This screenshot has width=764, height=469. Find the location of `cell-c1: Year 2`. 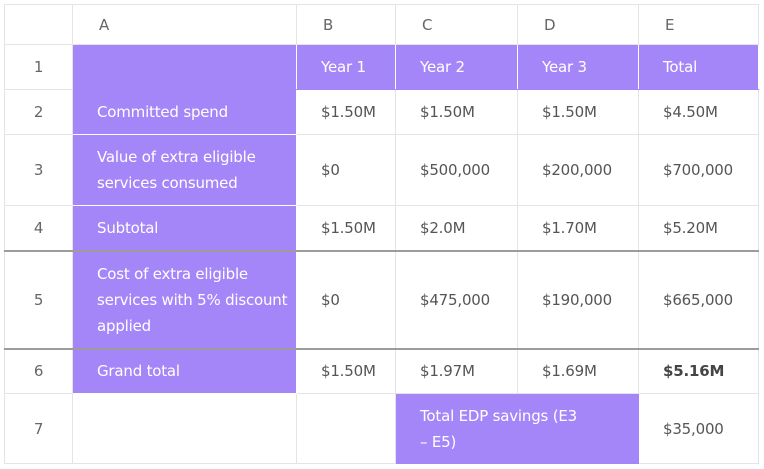

cell-c1: Year 2 is located at coordinates (456, 67).